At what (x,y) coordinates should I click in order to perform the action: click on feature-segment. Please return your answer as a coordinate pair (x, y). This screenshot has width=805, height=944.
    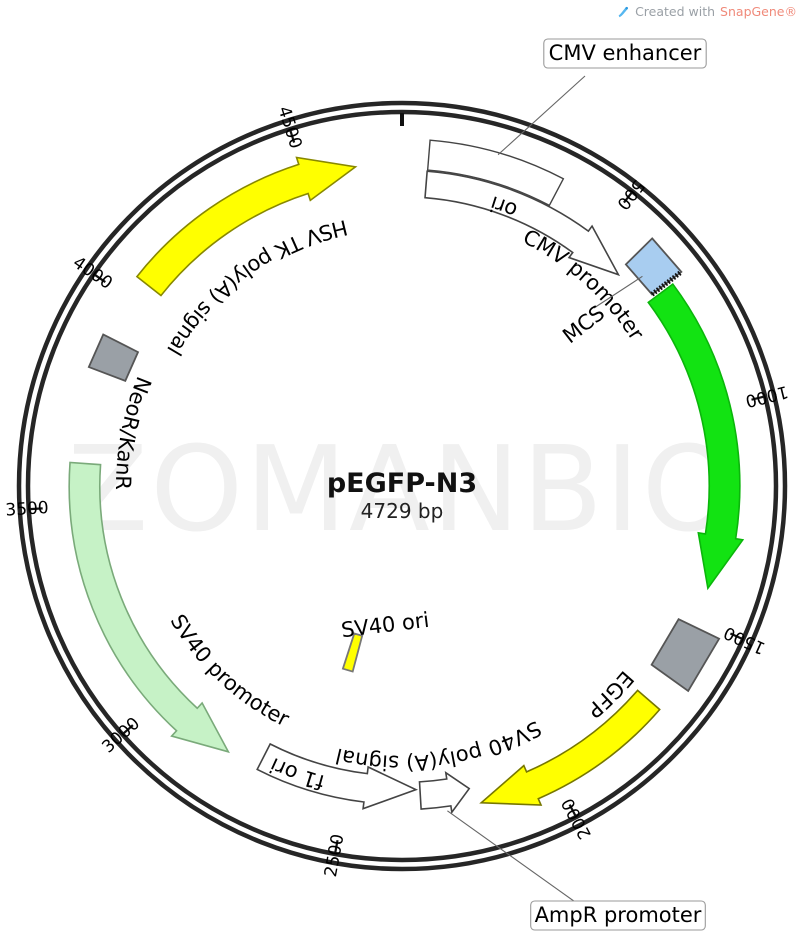
    Looking at the image, I should click on (495, 173).